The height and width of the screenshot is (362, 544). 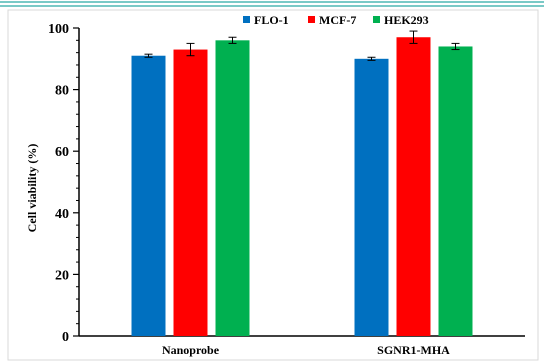 What do you see at coordinates (191, 350) in the screenshot?
I see `x-category-label: Nanoprobe` at bounding box center [191, 350].